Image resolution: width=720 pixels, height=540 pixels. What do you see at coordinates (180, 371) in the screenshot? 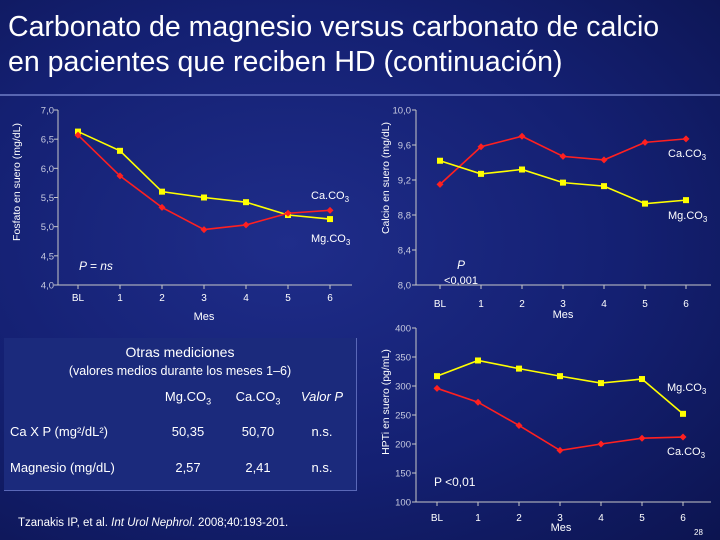
I see `panel-subtitle: (valores medios durante los meses 1–6)` at bounding box center [180, 371].